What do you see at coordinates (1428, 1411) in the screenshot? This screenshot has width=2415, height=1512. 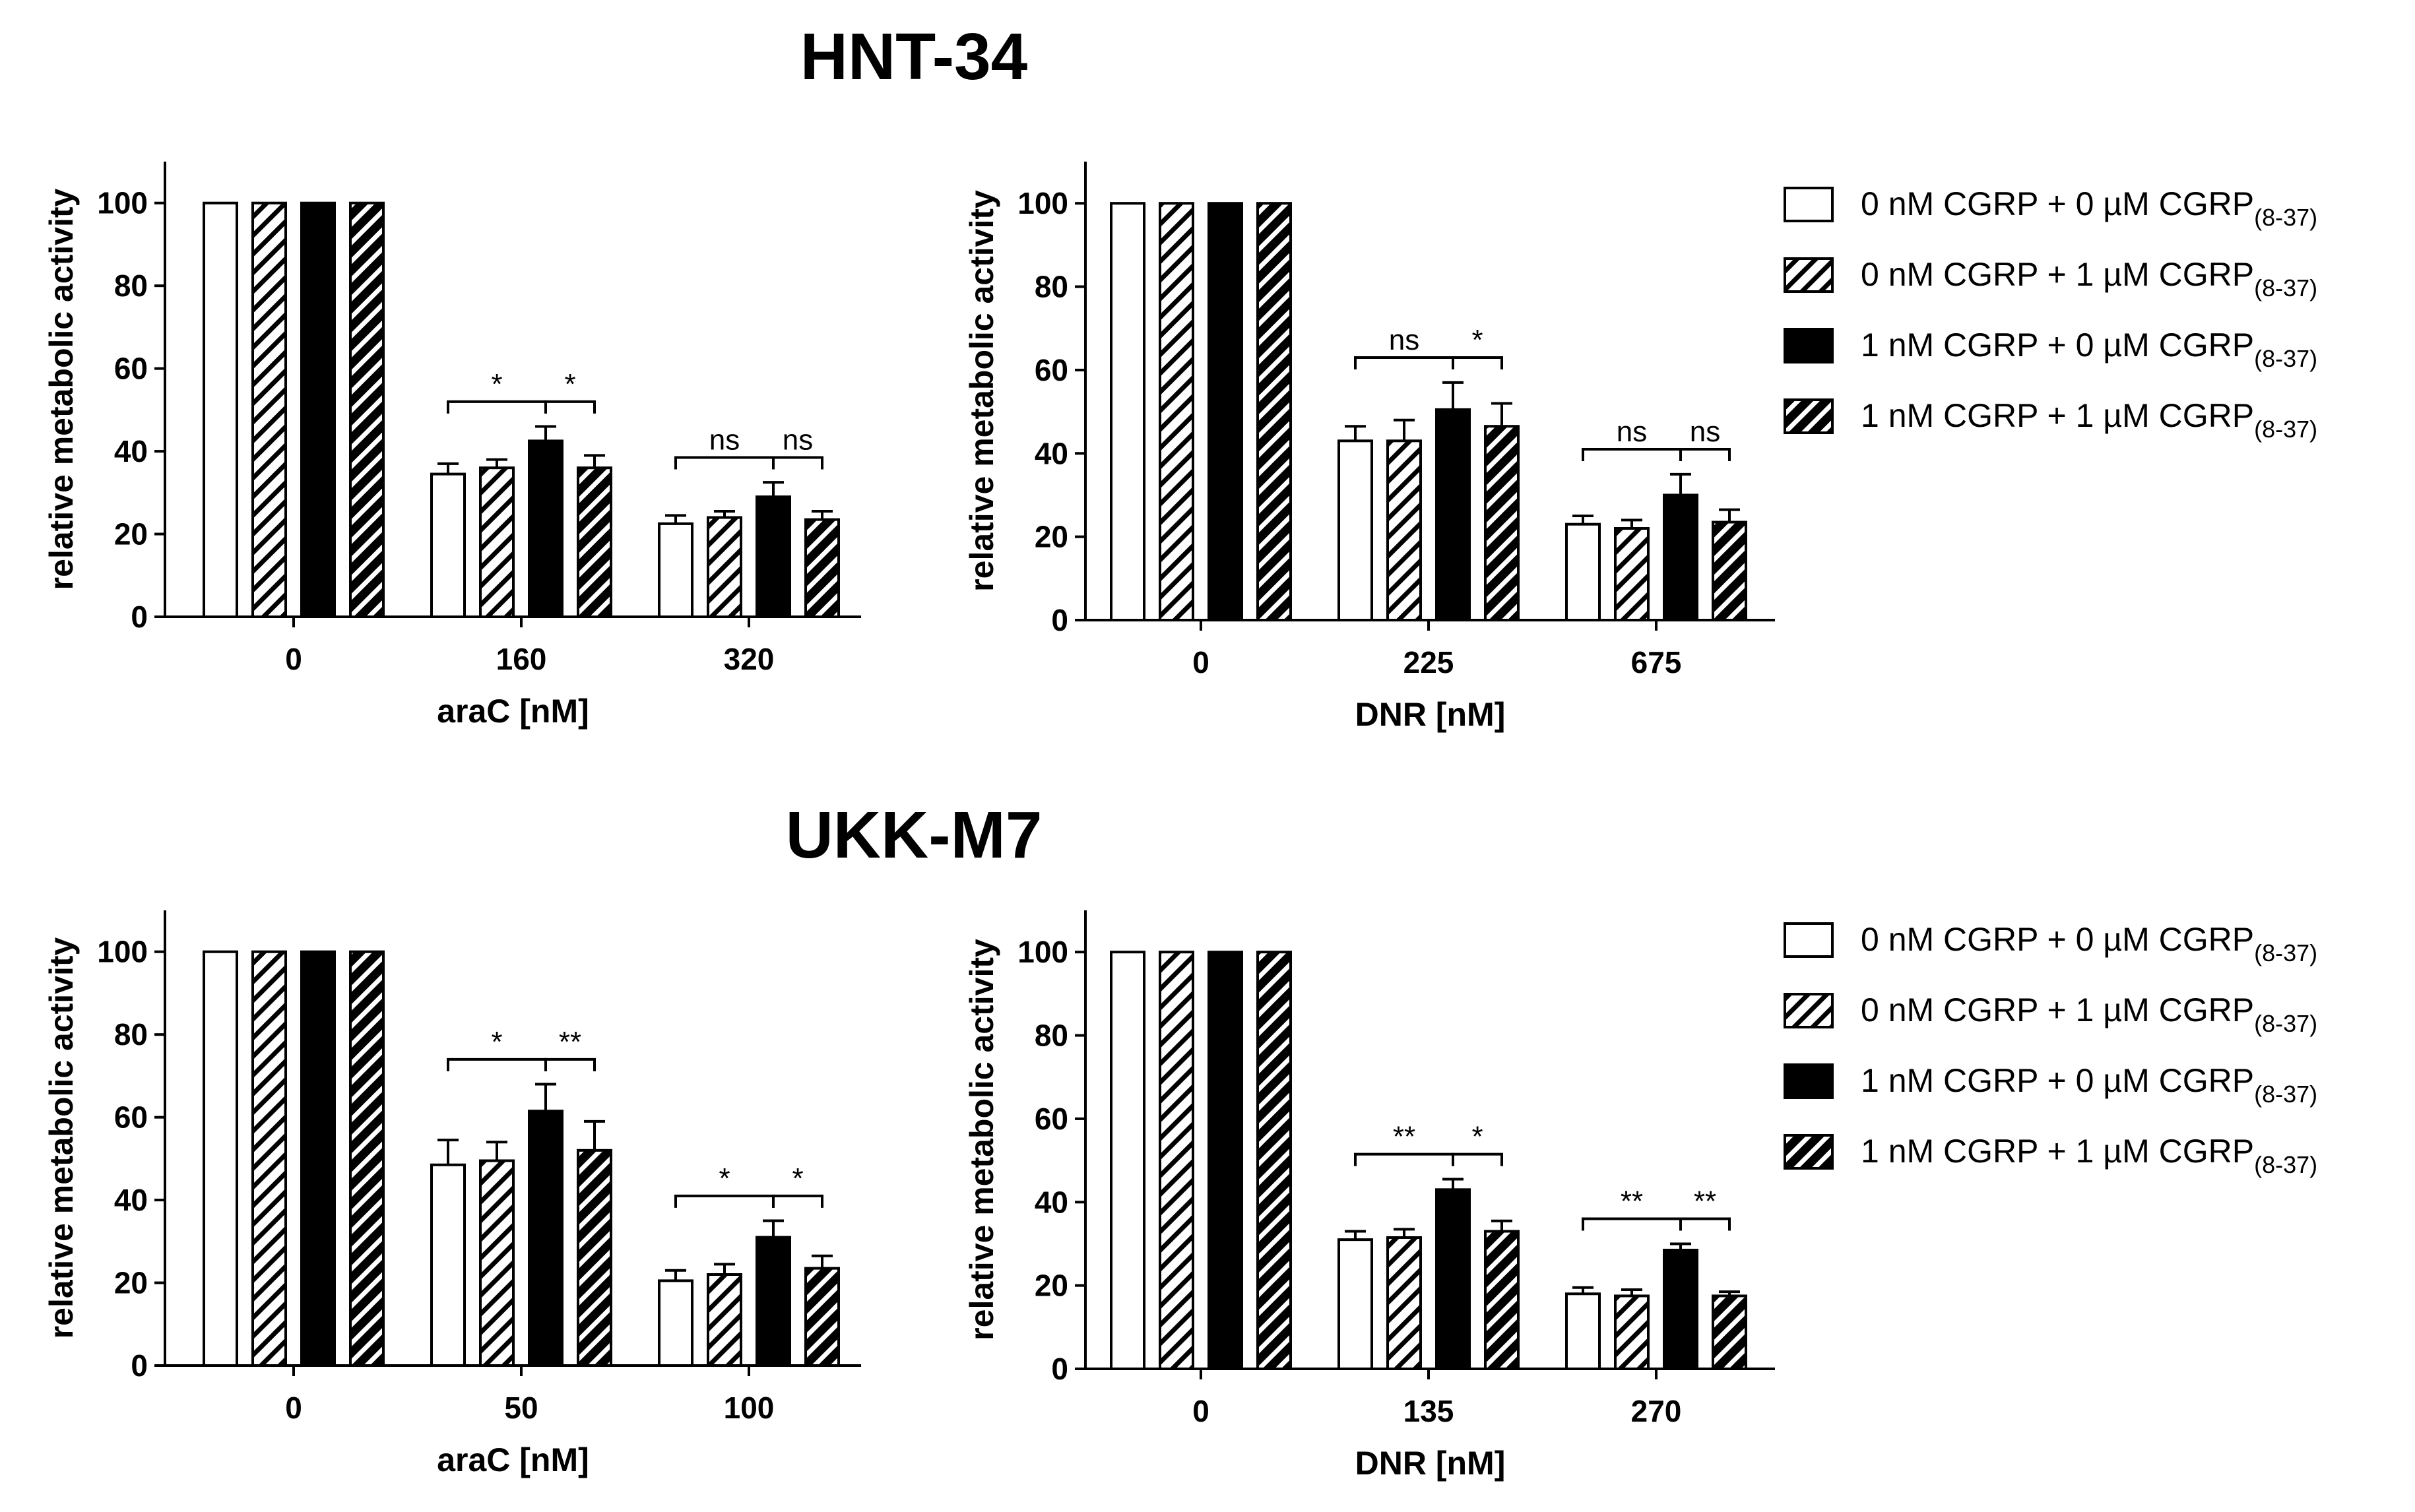 I see `x-tick-label: 135` at bounding box center [1428, 1411].